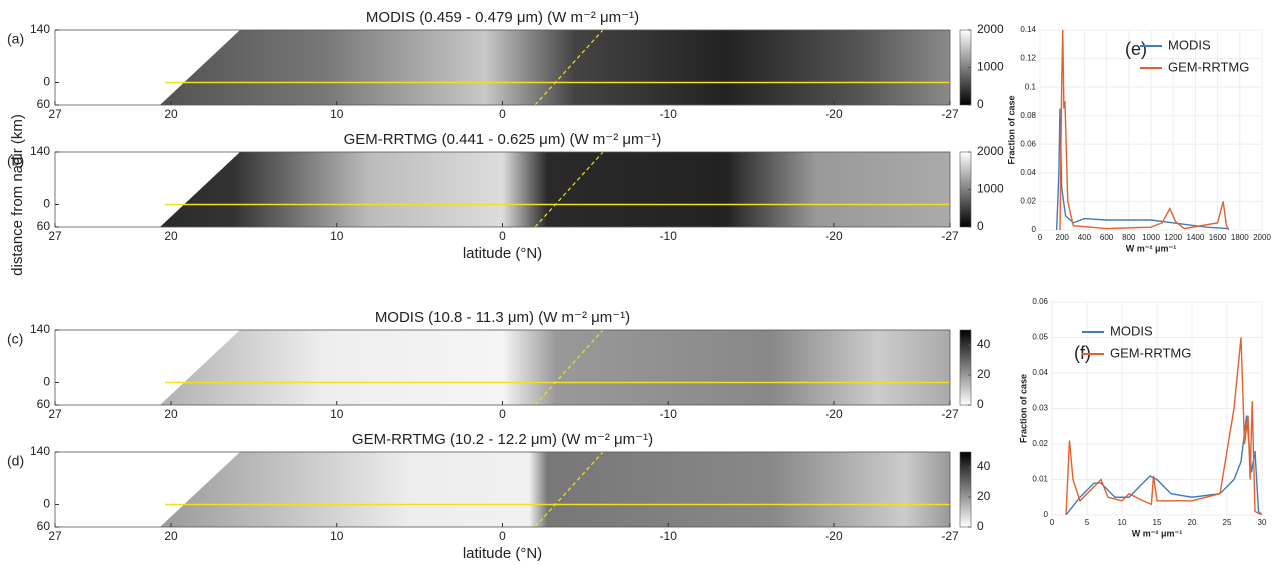 The image size is (1278, 565). I want to click on x-tick-label: 30, so click(1262, 522).